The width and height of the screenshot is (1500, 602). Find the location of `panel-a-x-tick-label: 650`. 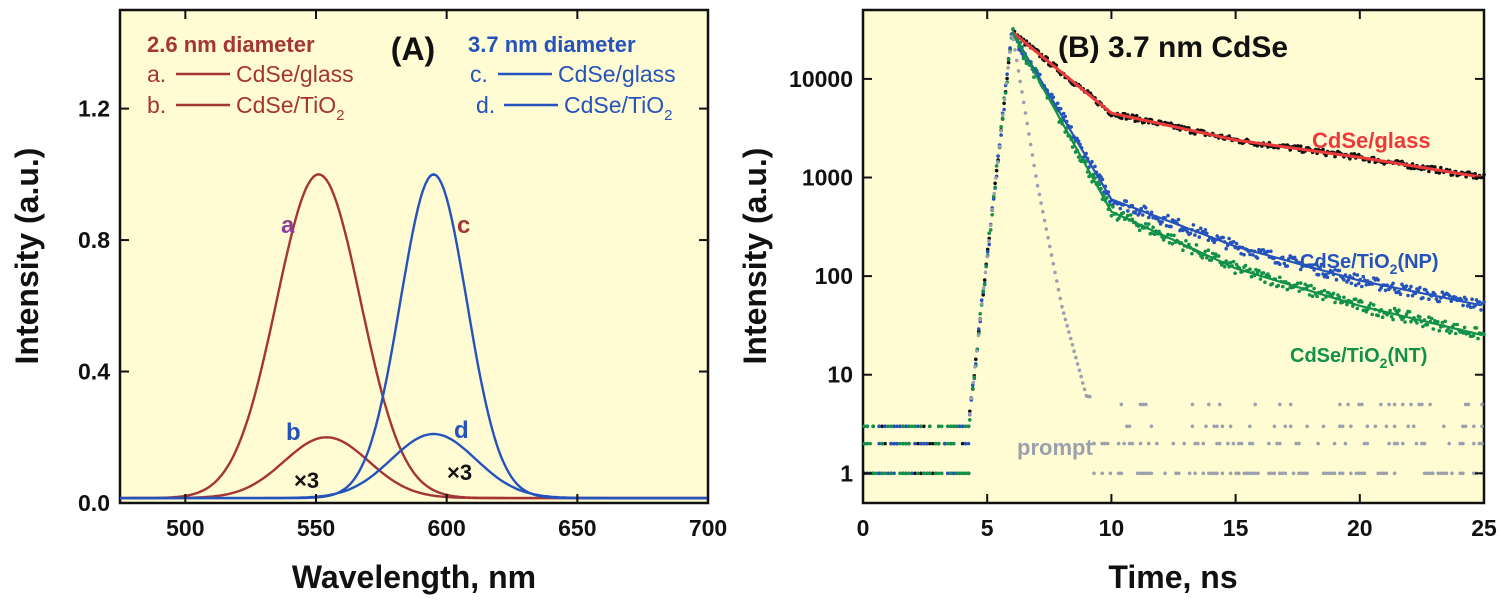

panel-a-x-tick-label: 650 is located at coordinates (577, 528).